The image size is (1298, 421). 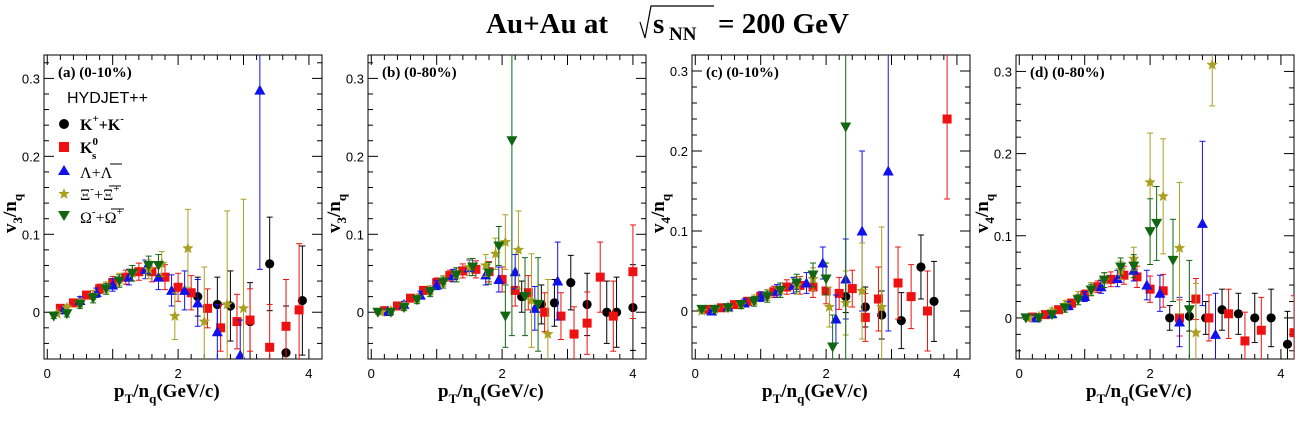 What do you see at coordinates (984, 213) in the screenshot?
I see `y-axis-label: v4/nq` at bounding box center [984, 213].